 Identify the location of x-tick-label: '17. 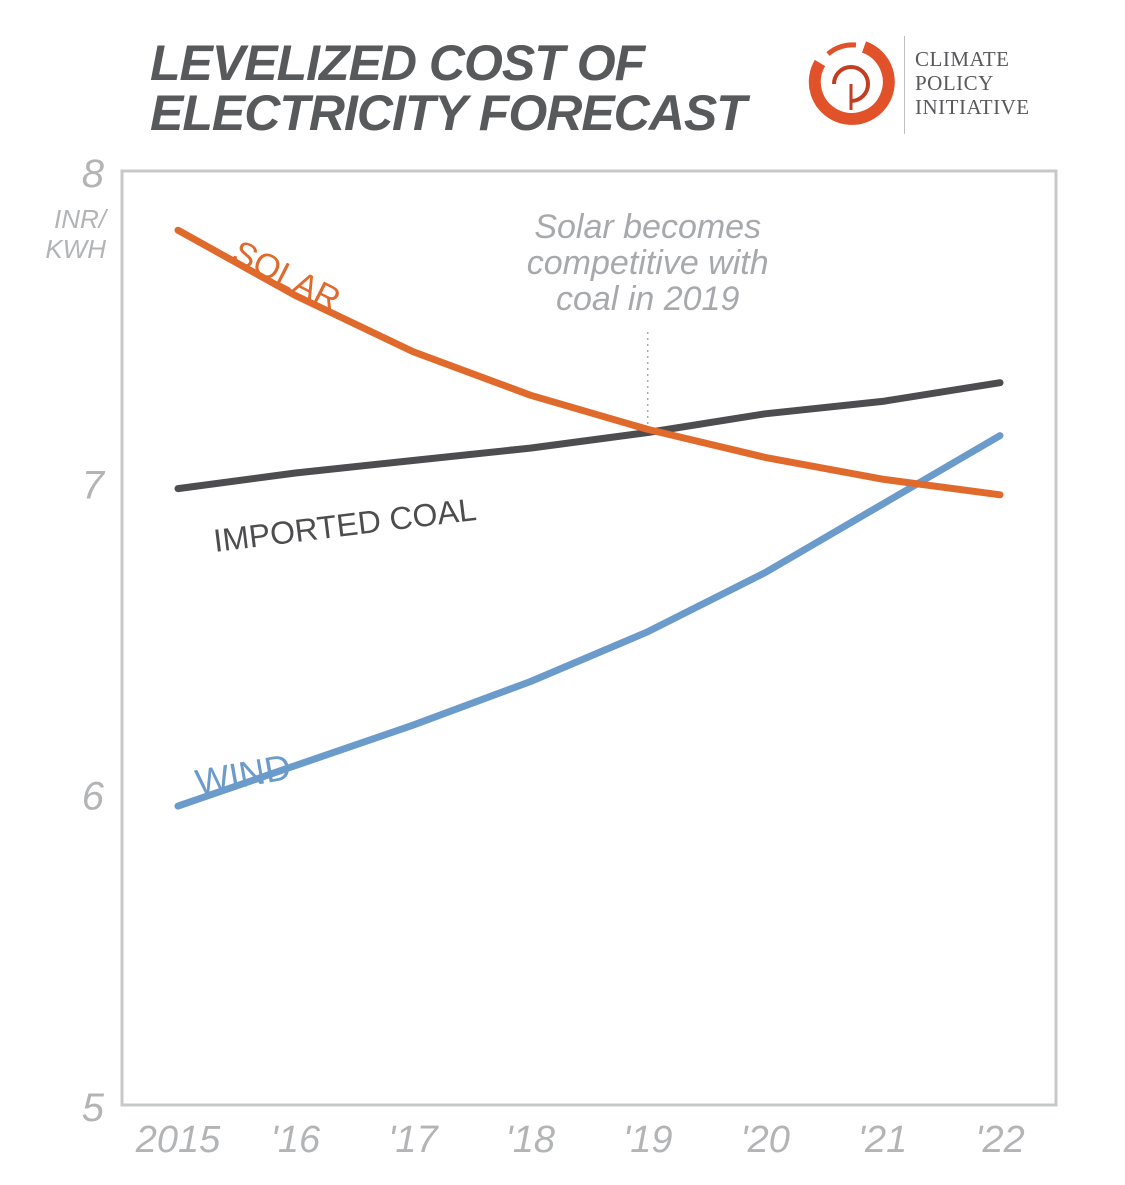
(413, 1140).